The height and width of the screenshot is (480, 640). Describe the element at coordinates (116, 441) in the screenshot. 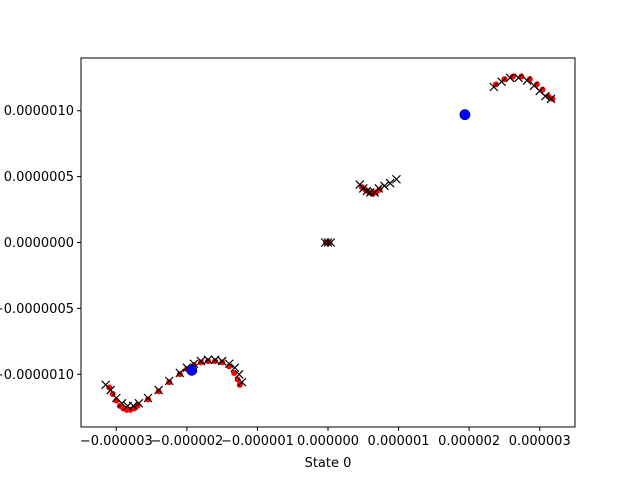

I see `x-tick-label: −0.000003` at that location.